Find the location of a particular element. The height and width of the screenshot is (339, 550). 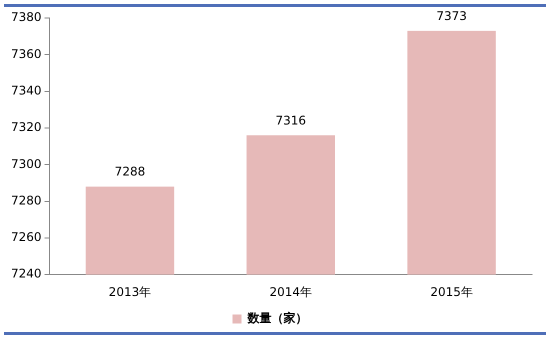

data-label: 7373 is located at coordinates (451, 15).